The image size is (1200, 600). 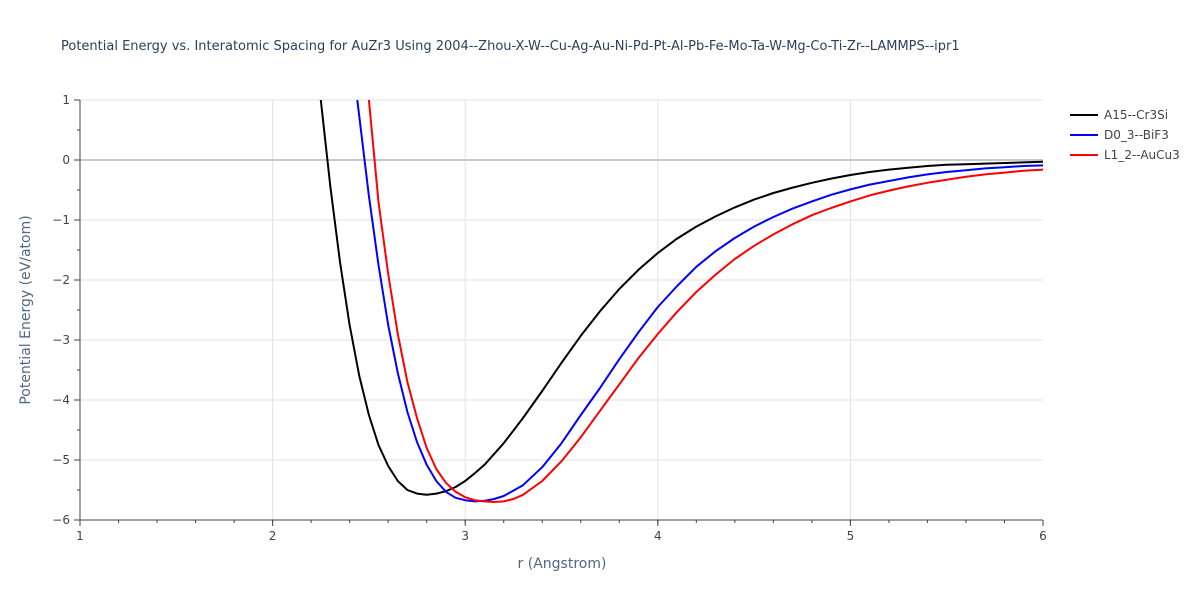 I want to click on legend: A15--Cr3Si D0_3--BiF3 L1_2--AuCu3, so click(x=1125, y=135).